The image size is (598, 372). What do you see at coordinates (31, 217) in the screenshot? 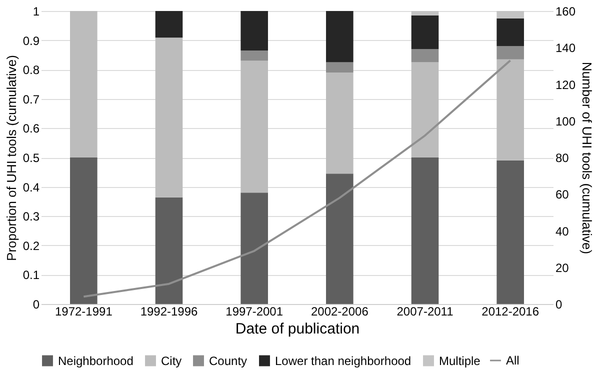
I see `y-tick-label: 0.3` at bounding box center [31, 217].